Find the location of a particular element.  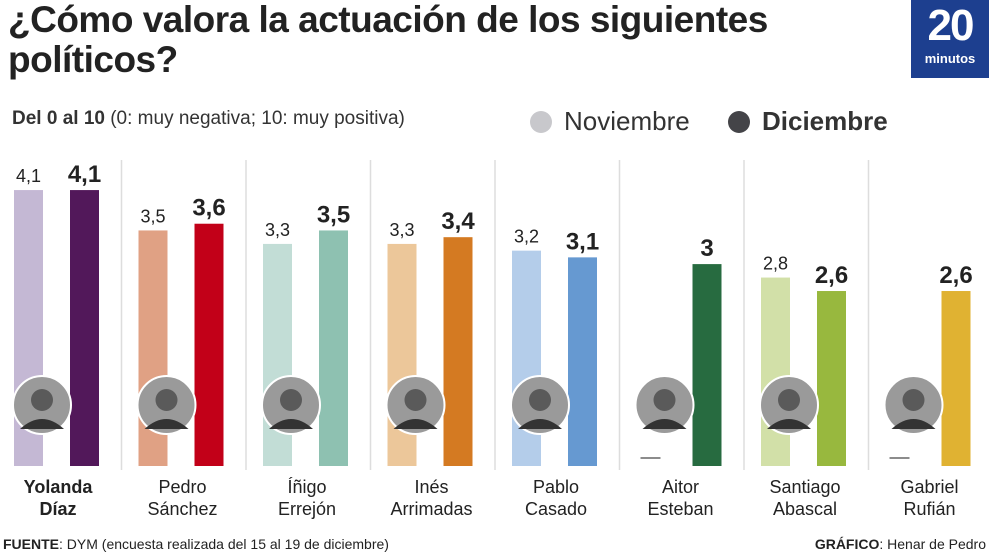

name-line: Abascal is located at coordinates (805, 509).